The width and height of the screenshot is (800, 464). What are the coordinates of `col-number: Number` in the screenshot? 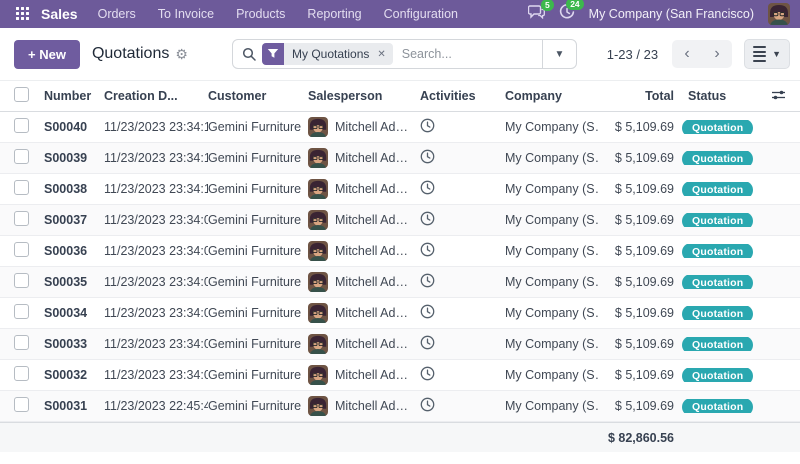 It's located at (68, 96).